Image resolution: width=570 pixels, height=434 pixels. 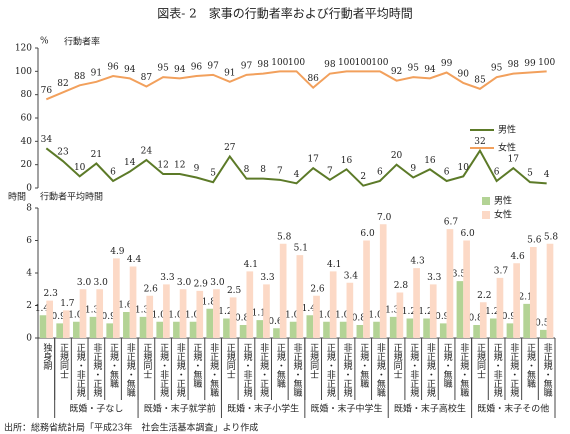 What do you see at coordinates (180, 409) in the screenshot?
I see `group-label: 既婚・末子就学前` at bounding box center [180, 409].